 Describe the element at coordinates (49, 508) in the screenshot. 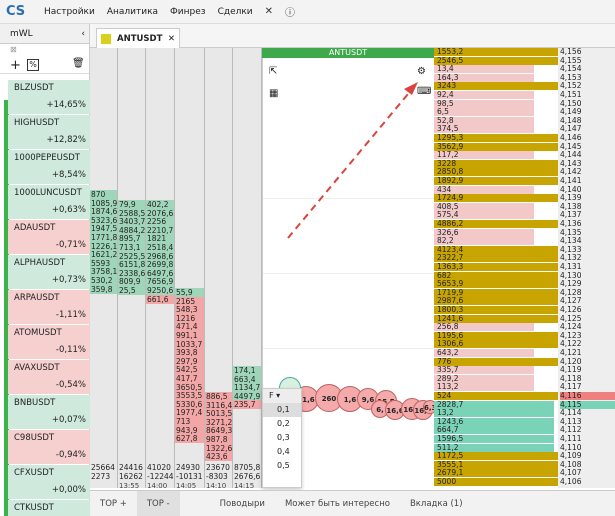

I see `watchlist-item: CTKUSDT+2,71%` at that location.